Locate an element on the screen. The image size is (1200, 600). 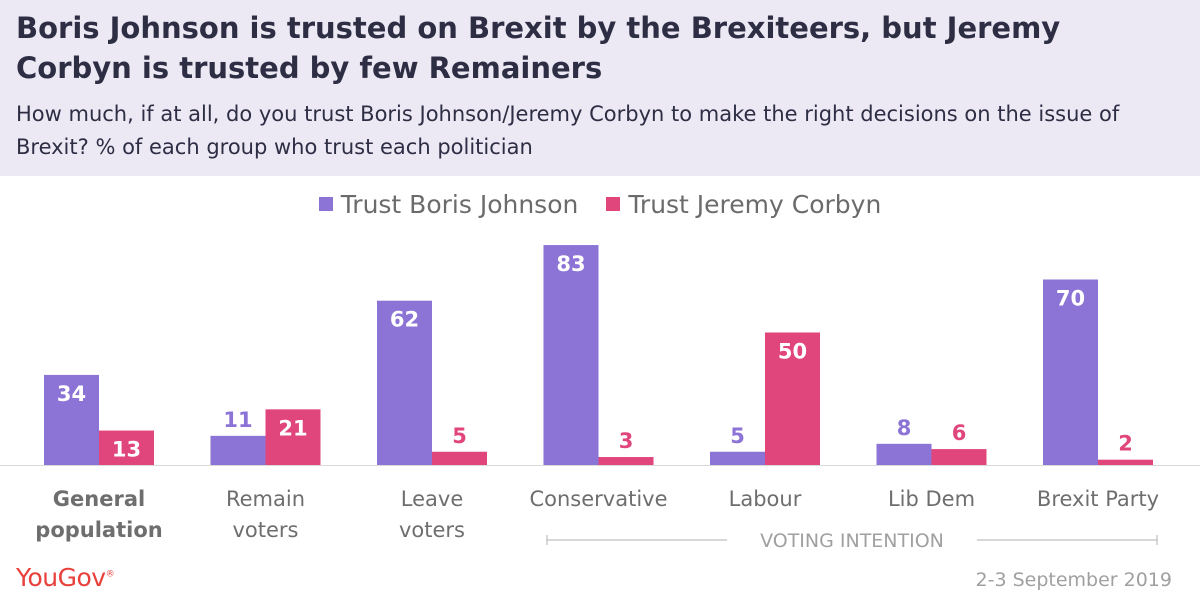
legend-label-corbyn: Trust Jeremy Corbyn is located at coordinates (755, 204).